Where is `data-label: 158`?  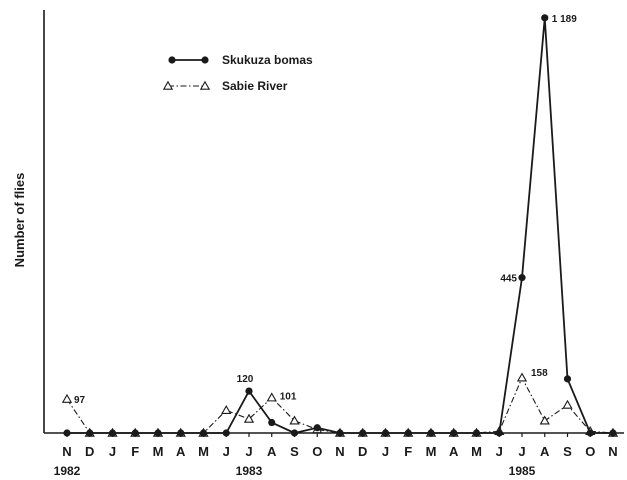
data-label: 158 is located at coordinates (539, 373).